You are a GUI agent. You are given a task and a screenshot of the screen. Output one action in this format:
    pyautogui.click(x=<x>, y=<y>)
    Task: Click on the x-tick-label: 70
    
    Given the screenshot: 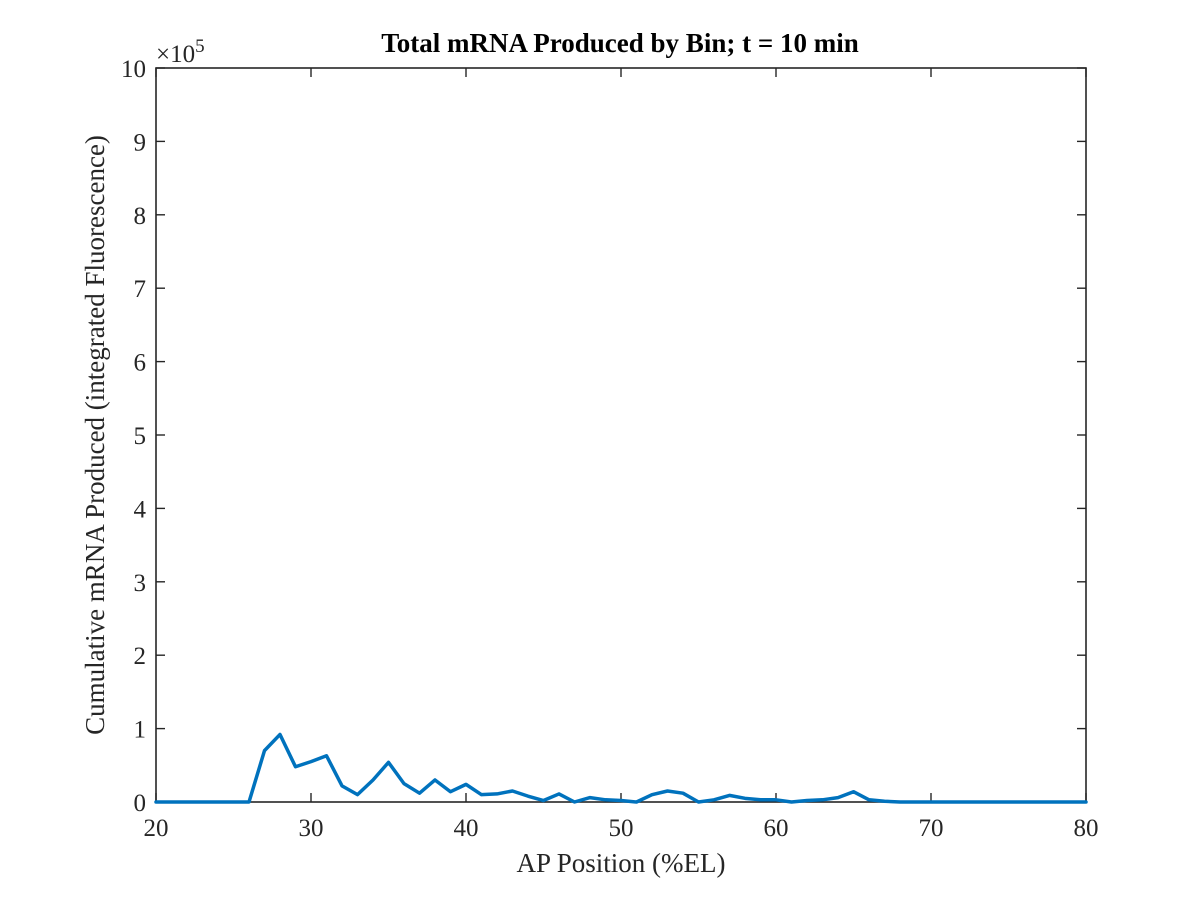 What is the action you would take?
    pyautogui.click(x=931, y=828)
    